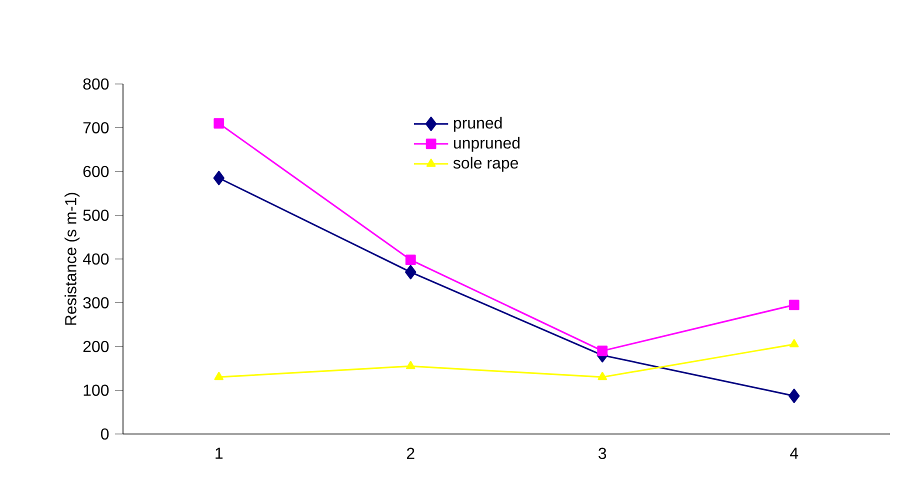 The width and height of the screenshot is (898, 497). What do you see at coordinates (96, 215) in the screenshot?
I see `y-tick-label: 500` at bounding box center [96, 215].